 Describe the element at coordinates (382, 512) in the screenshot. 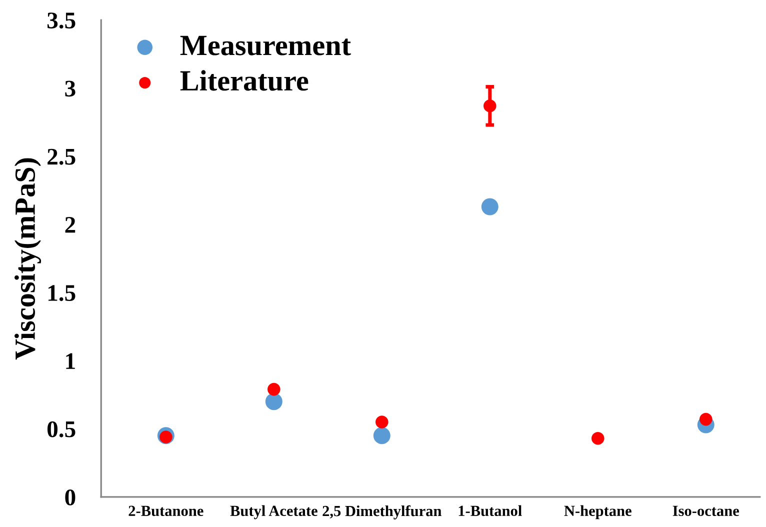

I see `x-tick-label: 2,5 Dimethylfuran` at that location.